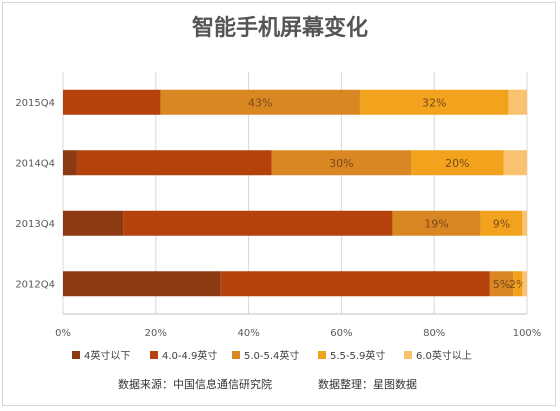  I want to click on x-tick-label: 100%, so click(527, 333).